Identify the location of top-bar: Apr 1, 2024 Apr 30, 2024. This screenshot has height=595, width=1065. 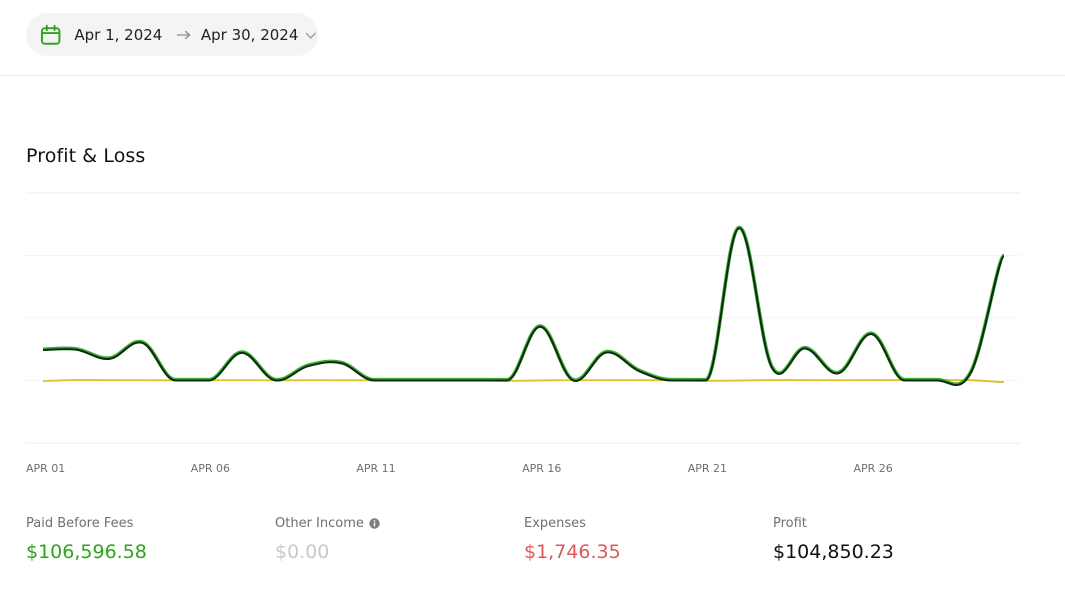
(532, 38).